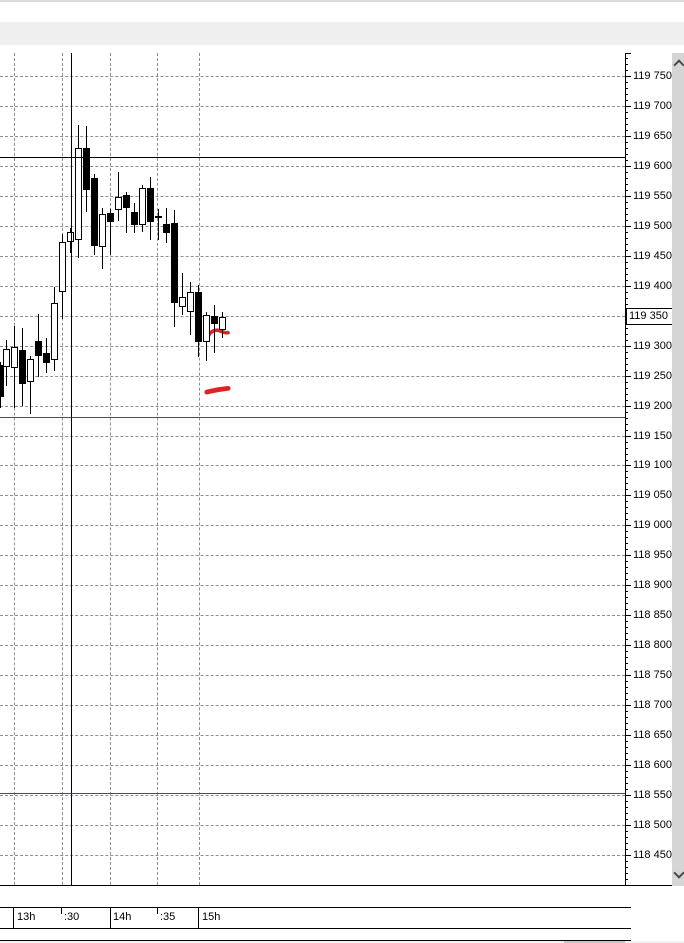 The width and height of the screenshot is (684, 943). Describe the element at coordinates (652, 256) in the screenshot. I see `y-axis-label: 119 450` at that location.